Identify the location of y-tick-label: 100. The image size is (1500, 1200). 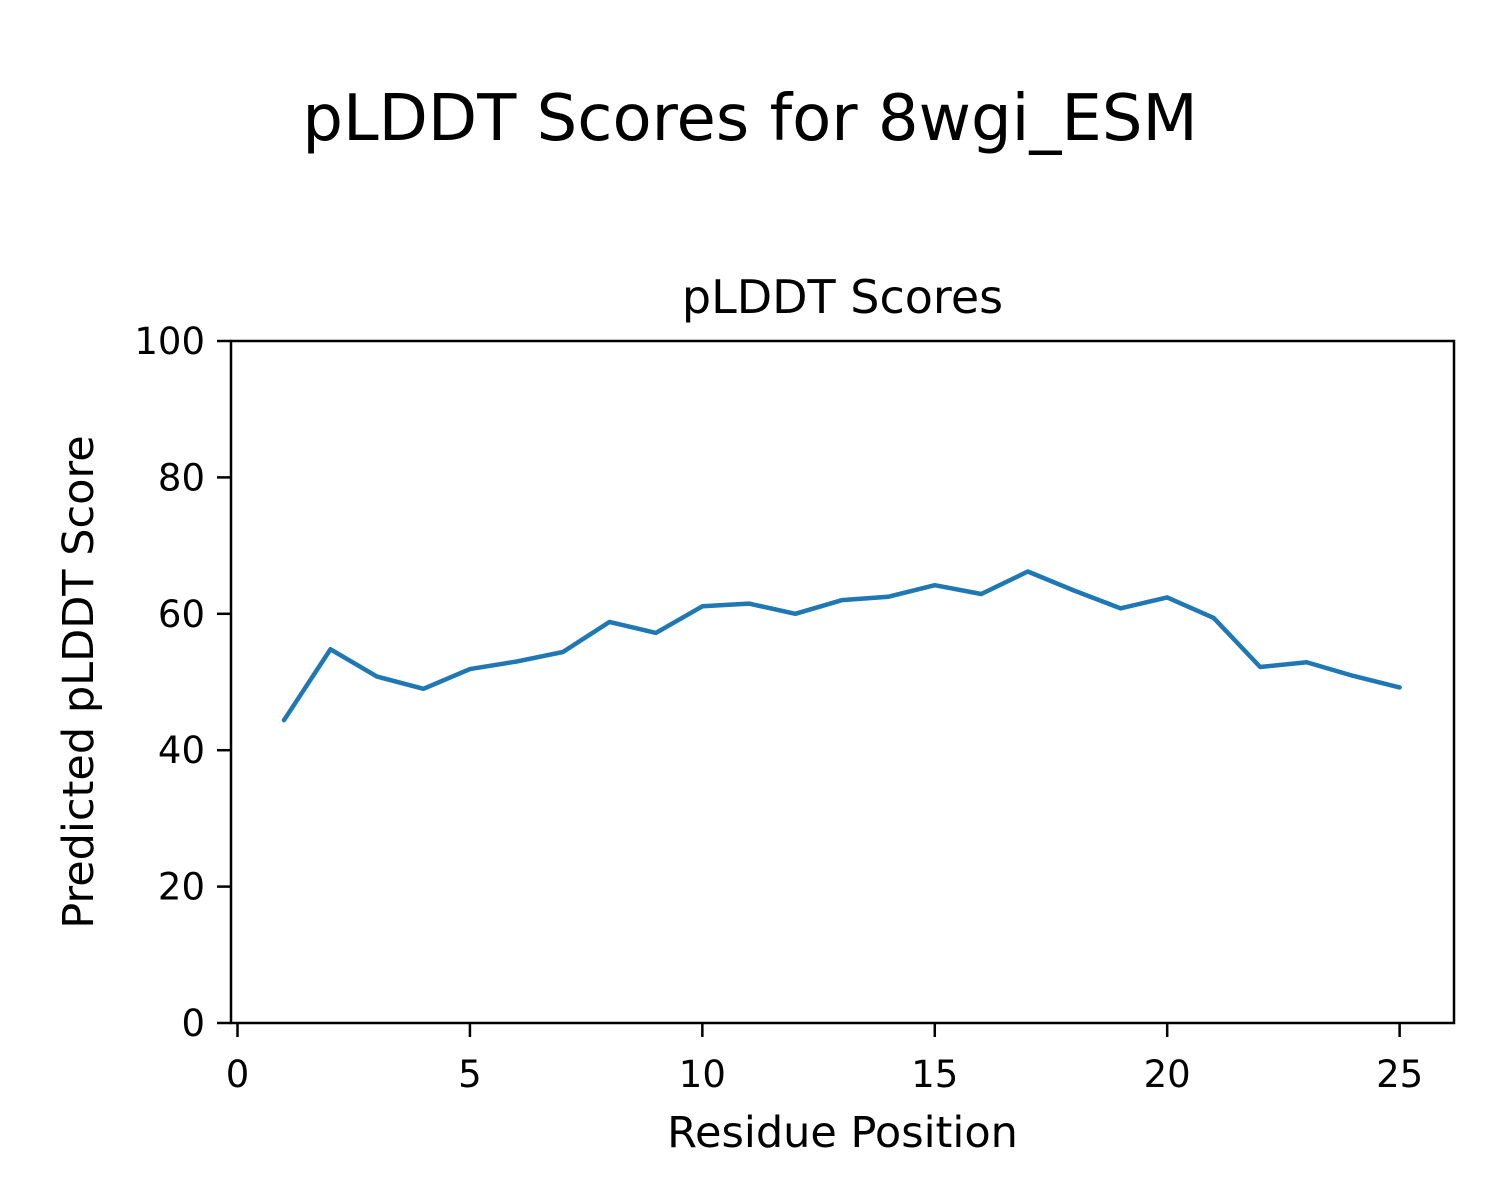
(169, 341).